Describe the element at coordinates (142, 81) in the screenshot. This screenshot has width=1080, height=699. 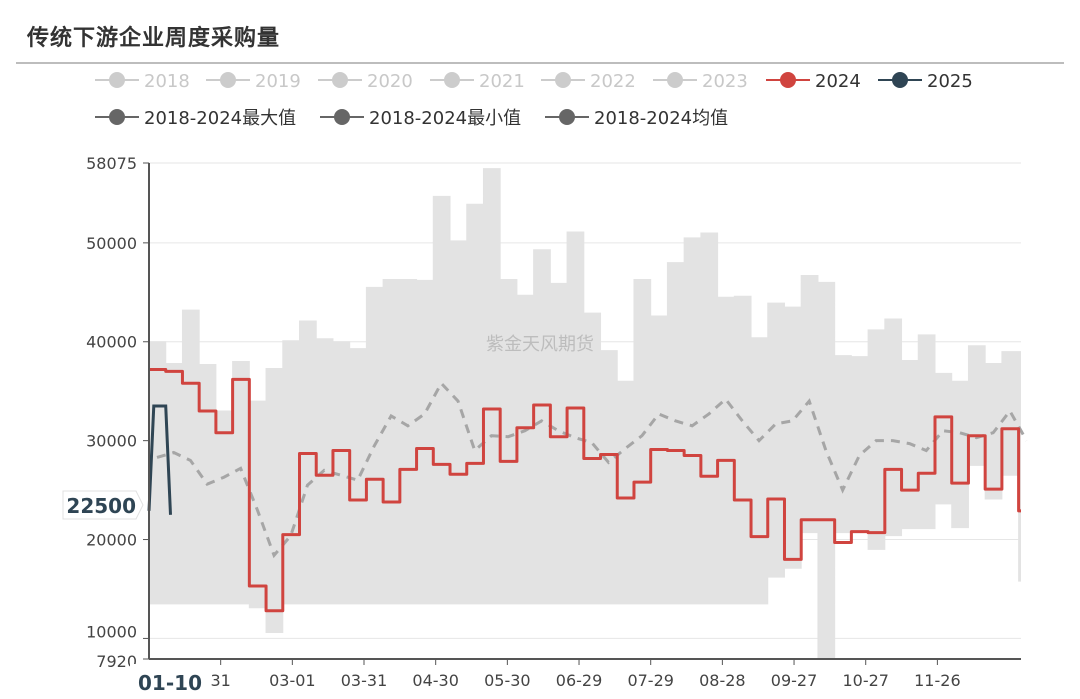
I see `legend-item-2018: 2018` at that location.